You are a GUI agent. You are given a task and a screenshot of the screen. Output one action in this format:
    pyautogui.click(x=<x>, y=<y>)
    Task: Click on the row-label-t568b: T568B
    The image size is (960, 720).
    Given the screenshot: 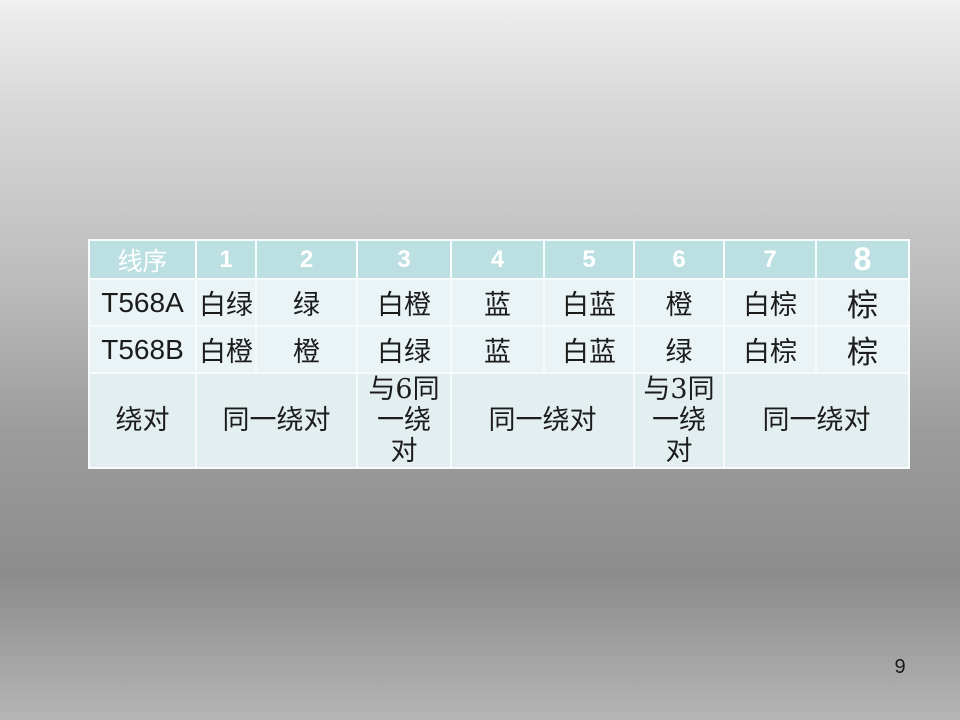 What is the action you would take?
    pyautogui.click(x=142, y=349)
    